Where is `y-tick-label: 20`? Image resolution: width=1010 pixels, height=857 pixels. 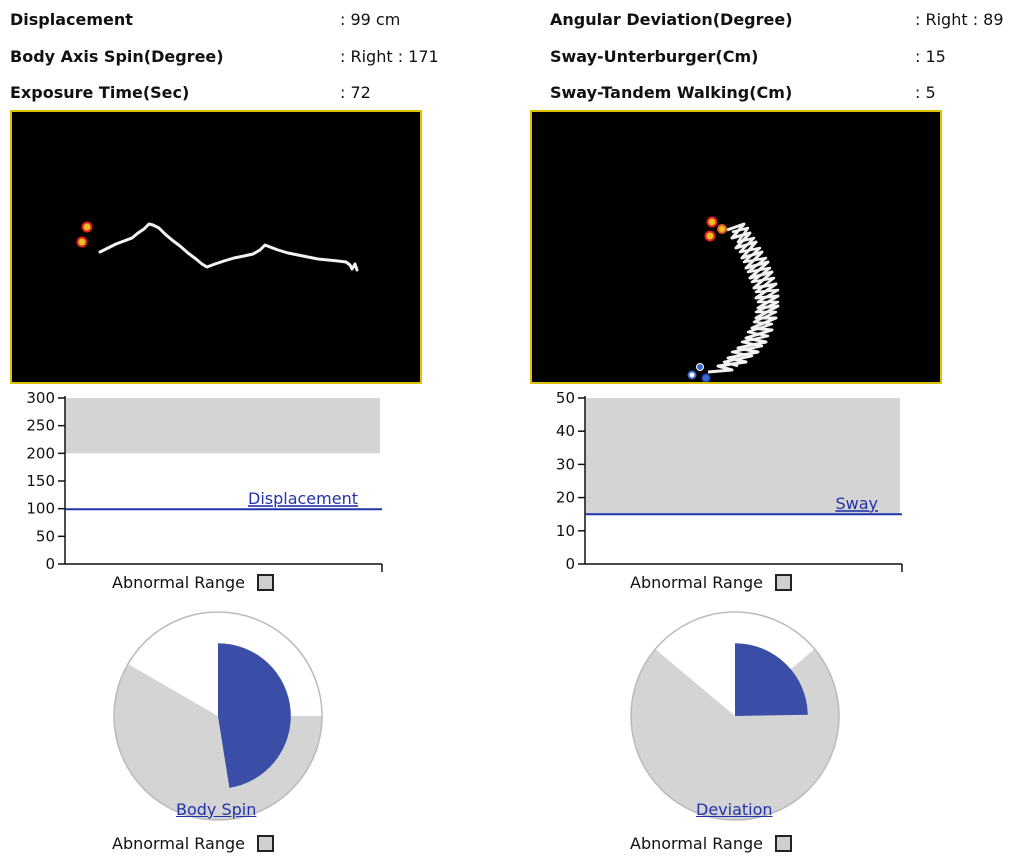
y-tick-label: 20 is located at coordinates (565, 498).